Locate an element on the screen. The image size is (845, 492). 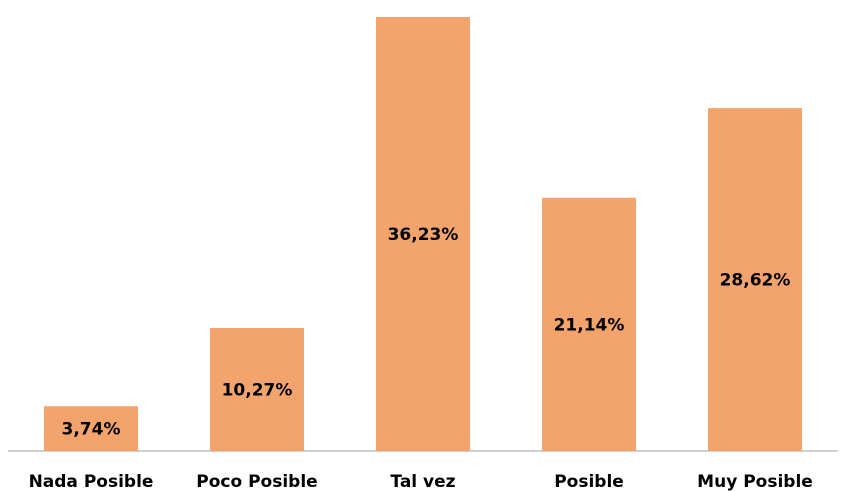
data-label-3: 36,23% is located at coordinates (423, 235).